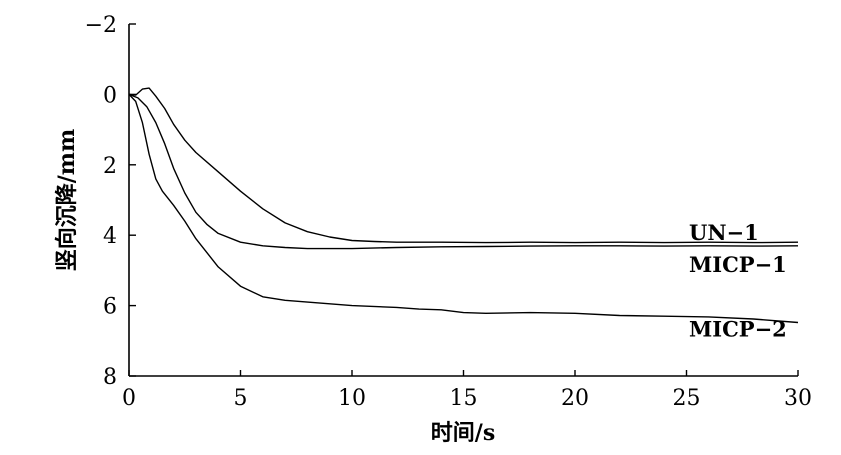 The height and width of the screenshot is (455, 841). What do you see at coordinates (738, 264) in the screenshot?
I see `series-label-1: MICP−1` at bounding box center [738, 264].